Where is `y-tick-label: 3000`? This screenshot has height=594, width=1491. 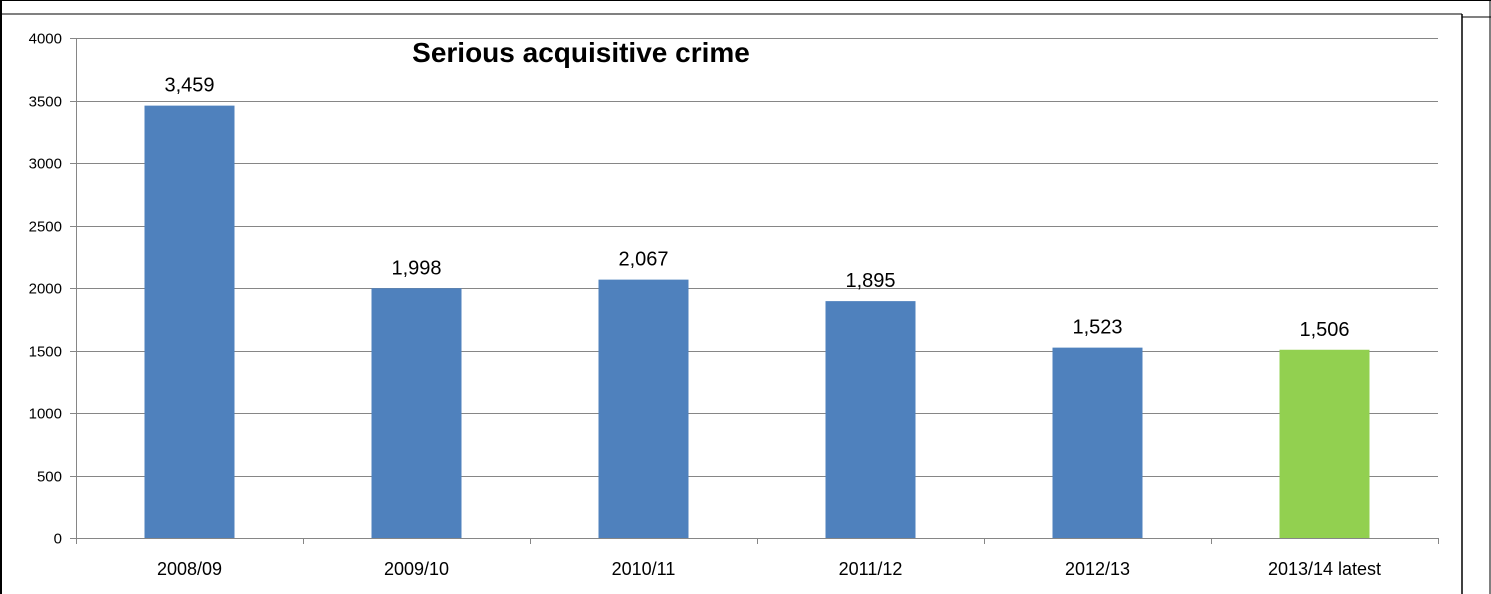 y-tick-label: 3000 is located at coordinates (45, 164).